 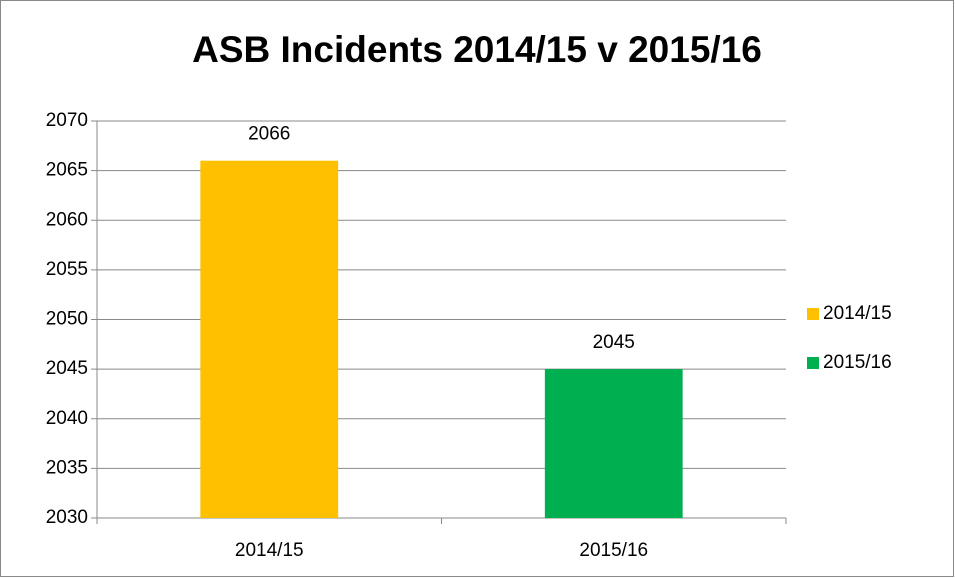 What do you see at coordinates (857, 313) in the screenshot?
I see `legend-label: 2014/15` at bounding box center [857, 313].